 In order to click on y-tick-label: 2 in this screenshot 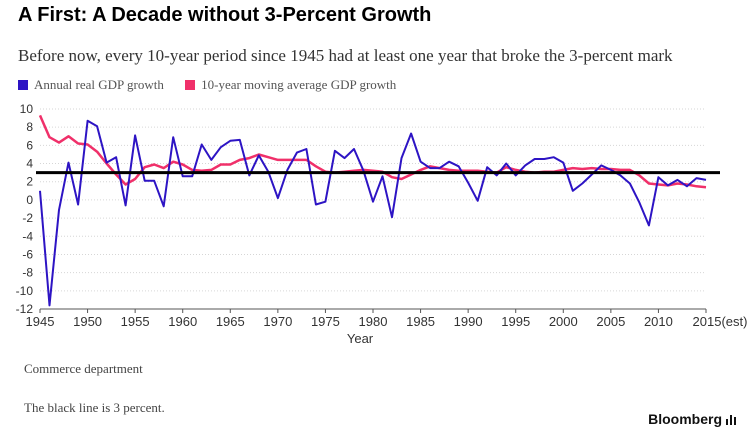, I will do `click(29, 182)`.